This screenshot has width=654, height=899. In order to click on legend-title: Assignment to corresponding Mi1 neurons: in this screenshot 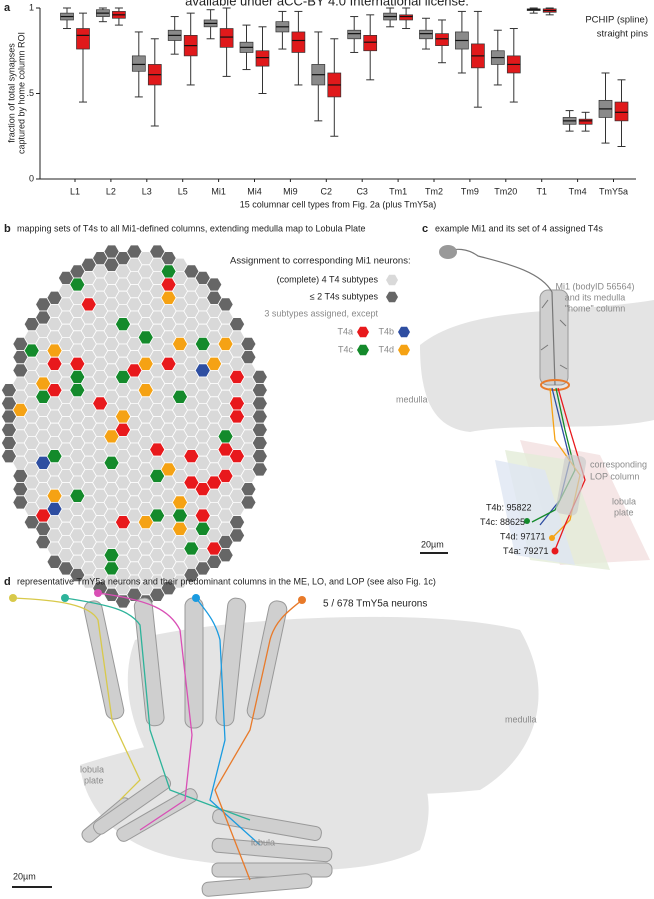, I will do `click(320, 261)`.